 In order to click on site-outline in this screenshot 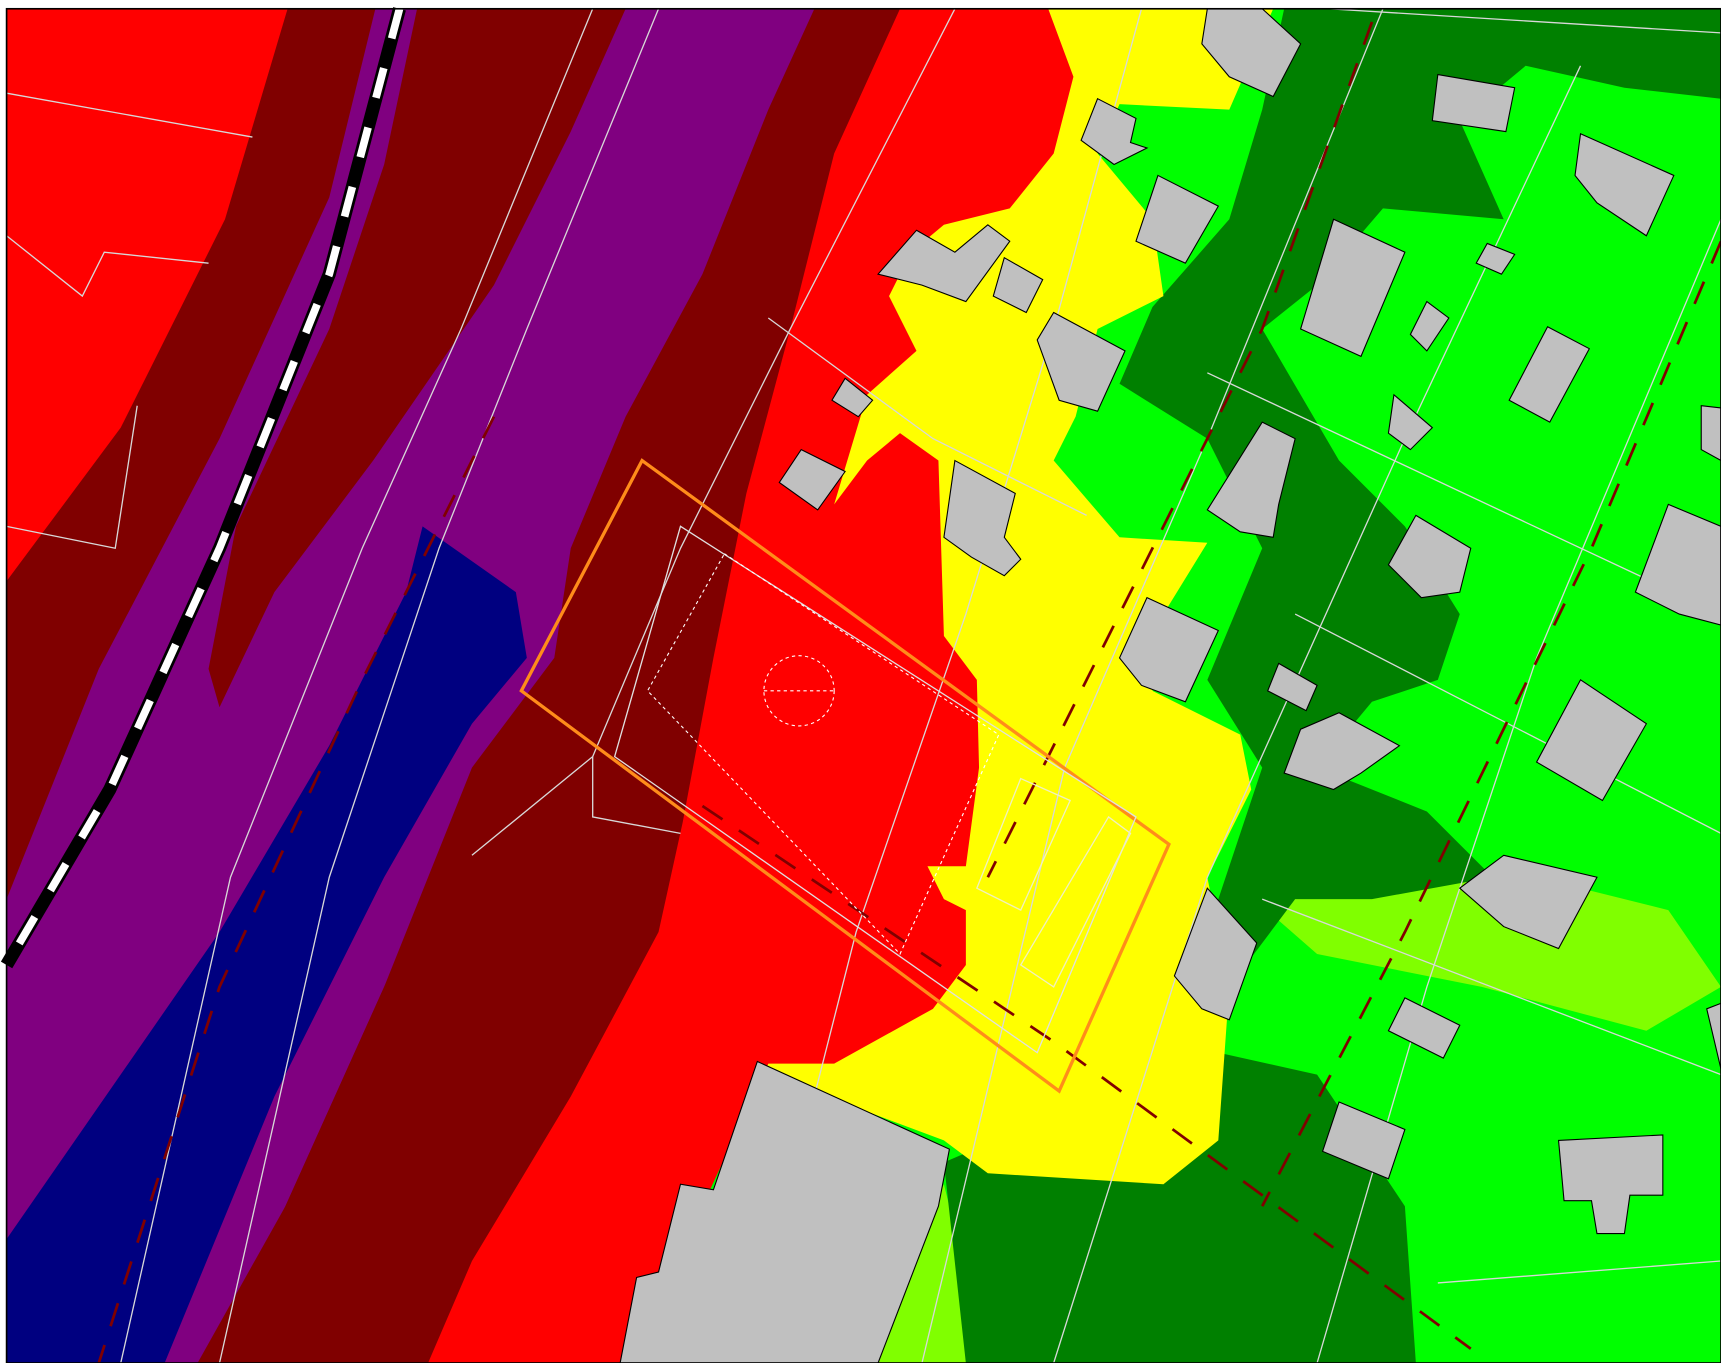, I will do `click(875, 789)`.